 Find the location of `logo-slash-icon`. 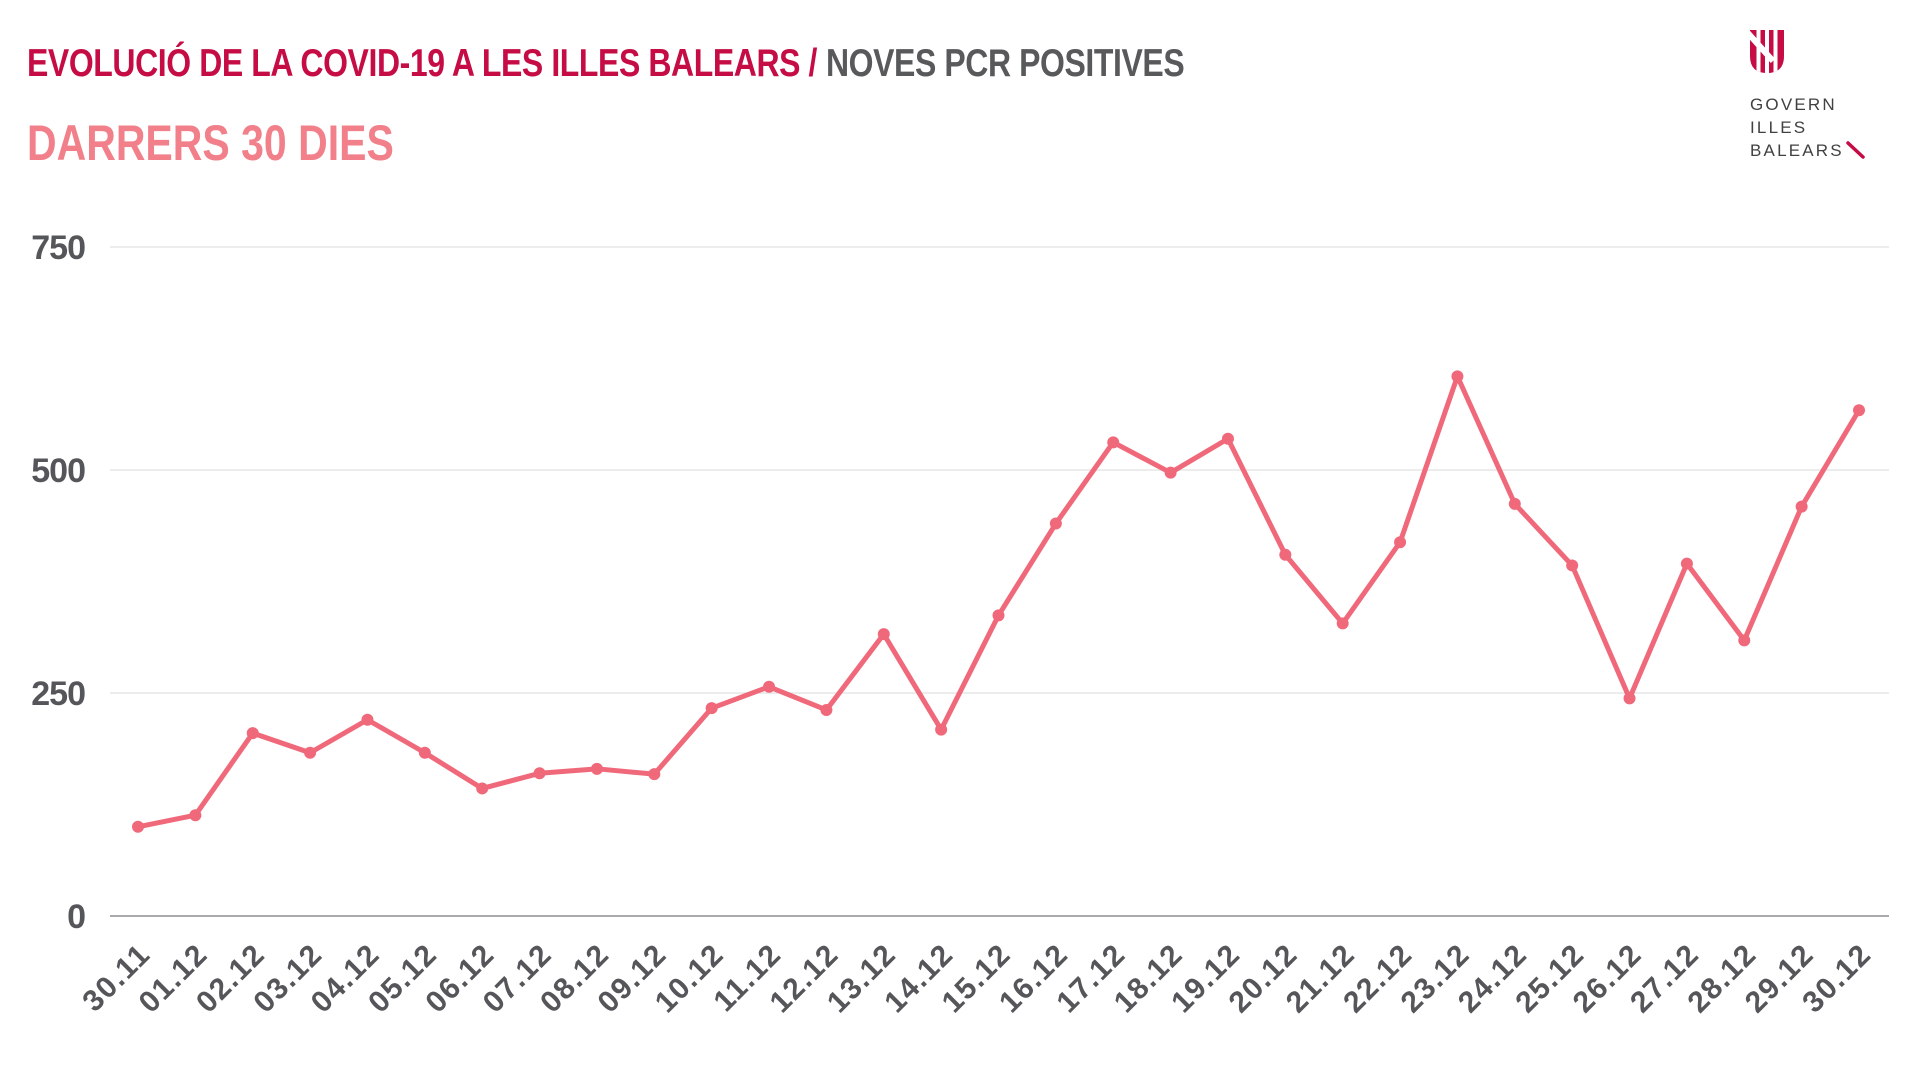

logo-slash-icon is located at coordinates (1855, 150).